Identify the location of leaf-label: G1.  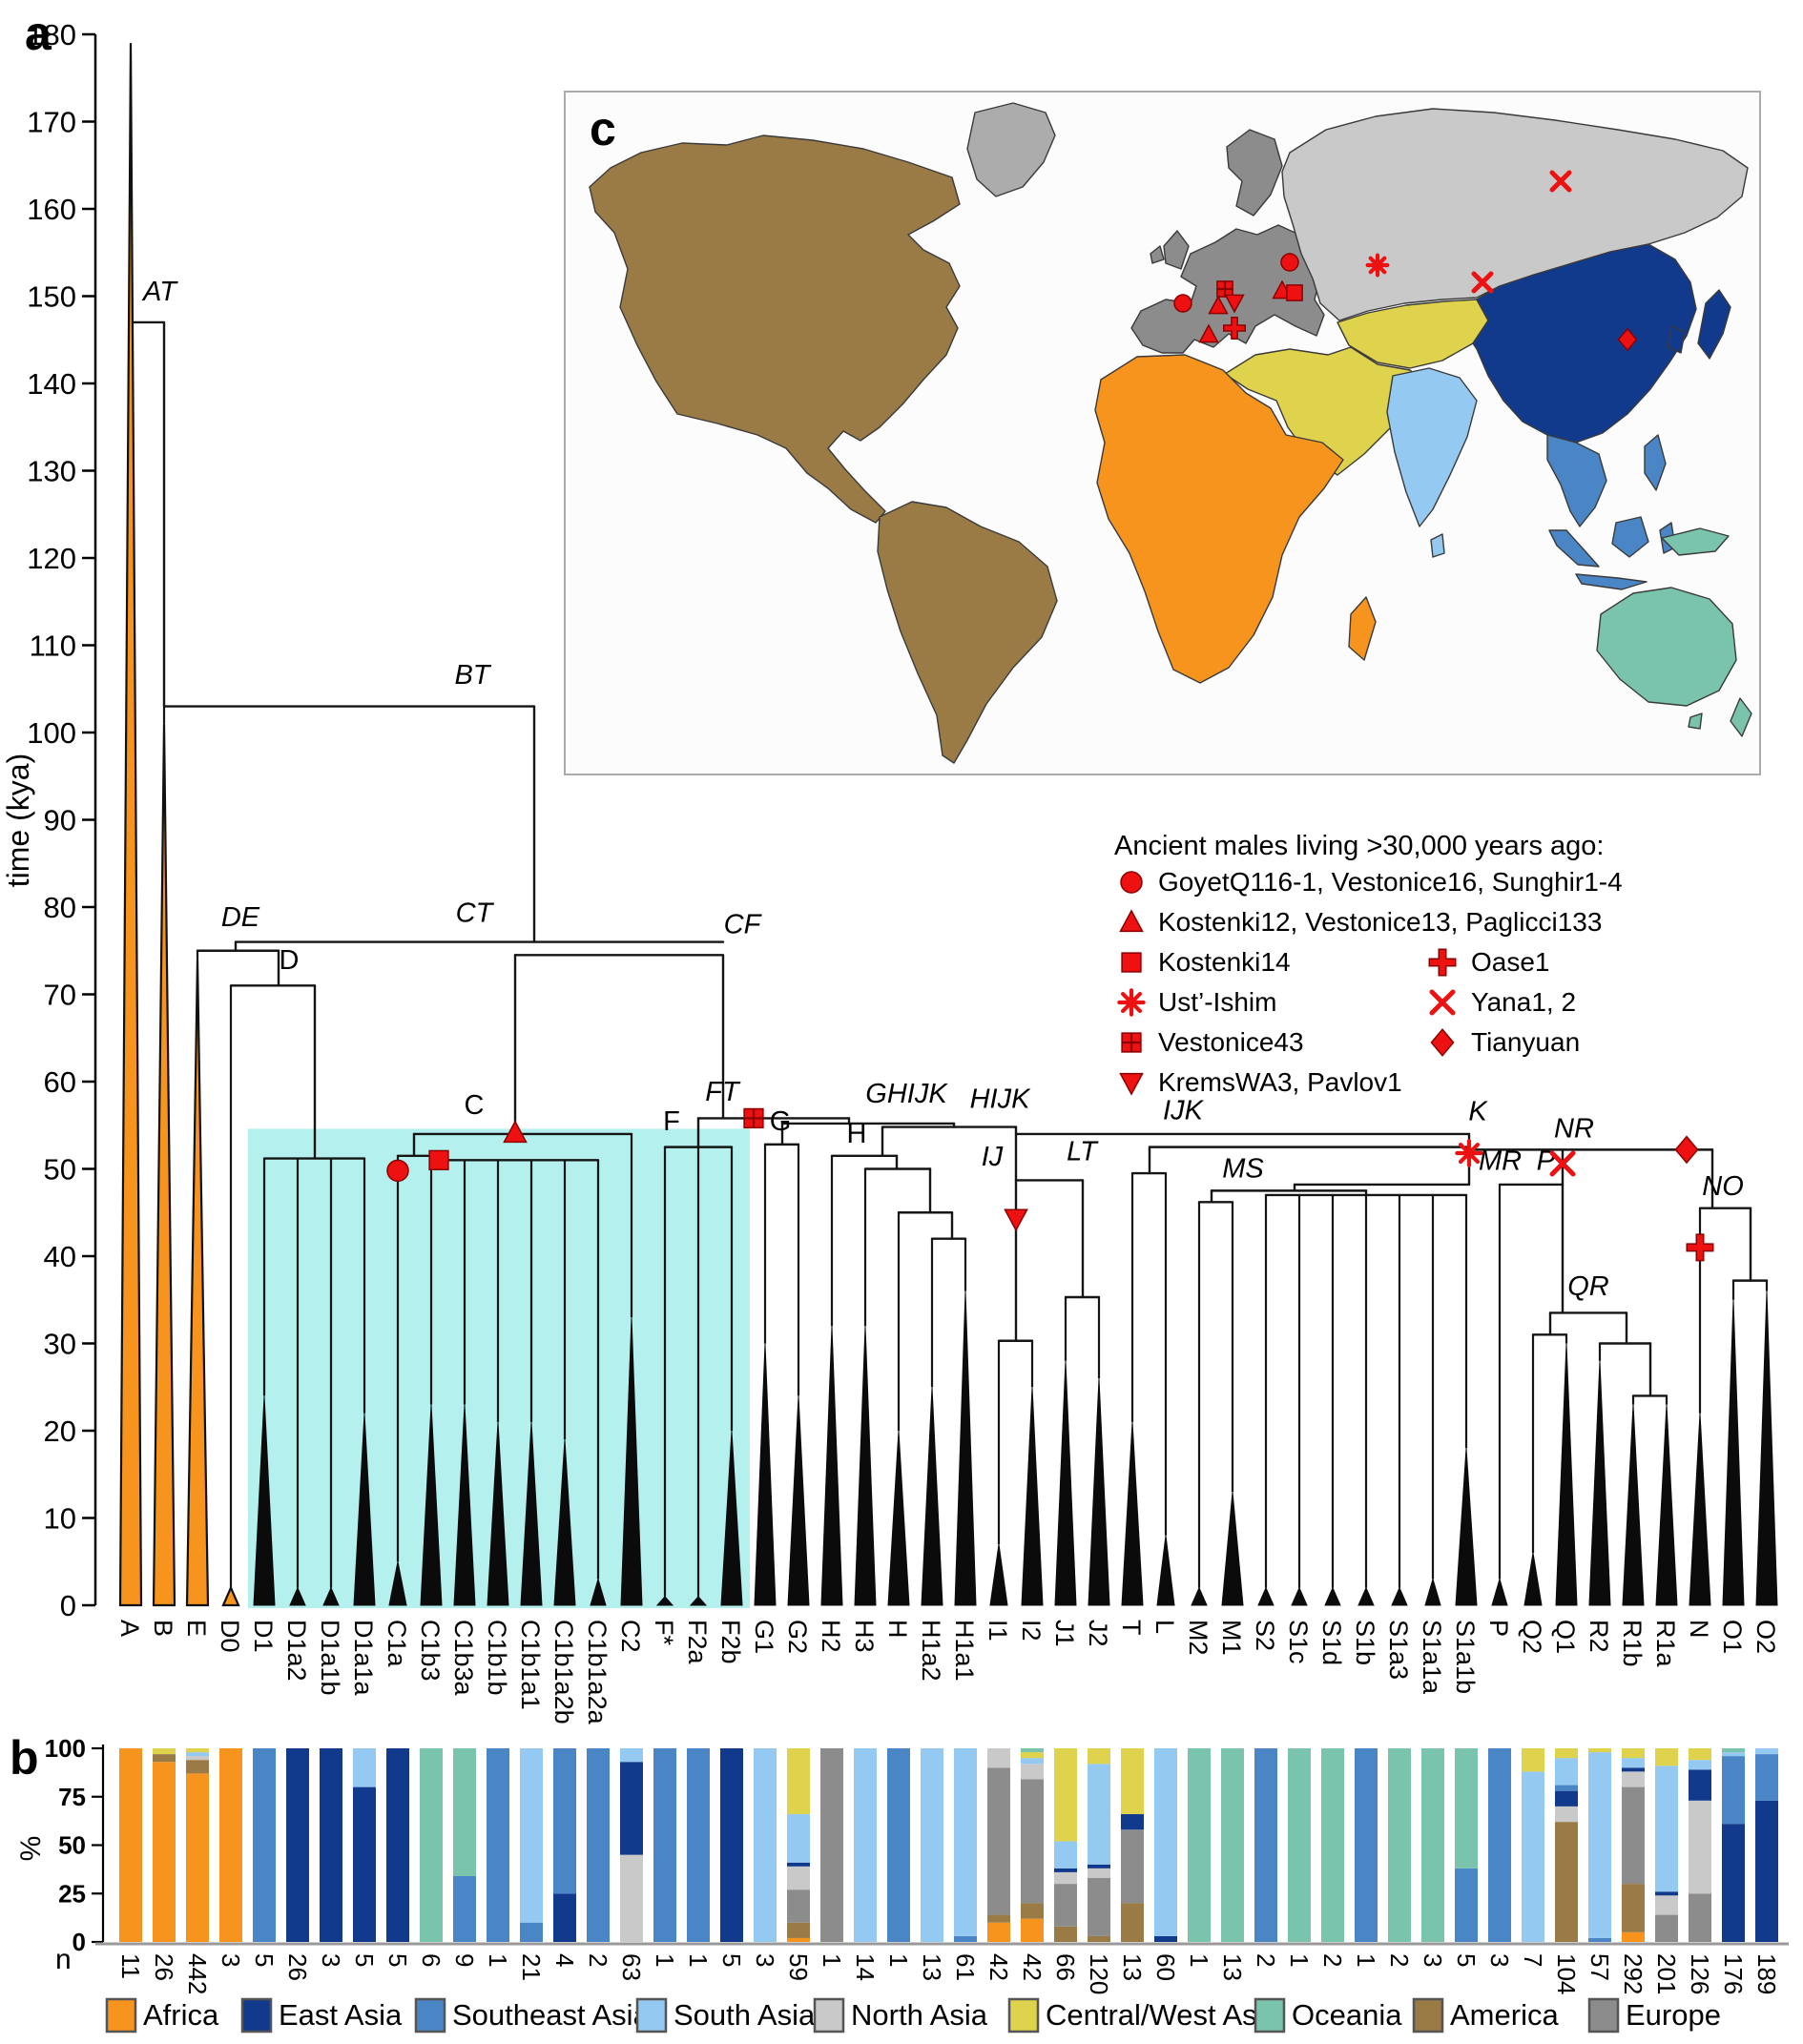
(764, 1637).